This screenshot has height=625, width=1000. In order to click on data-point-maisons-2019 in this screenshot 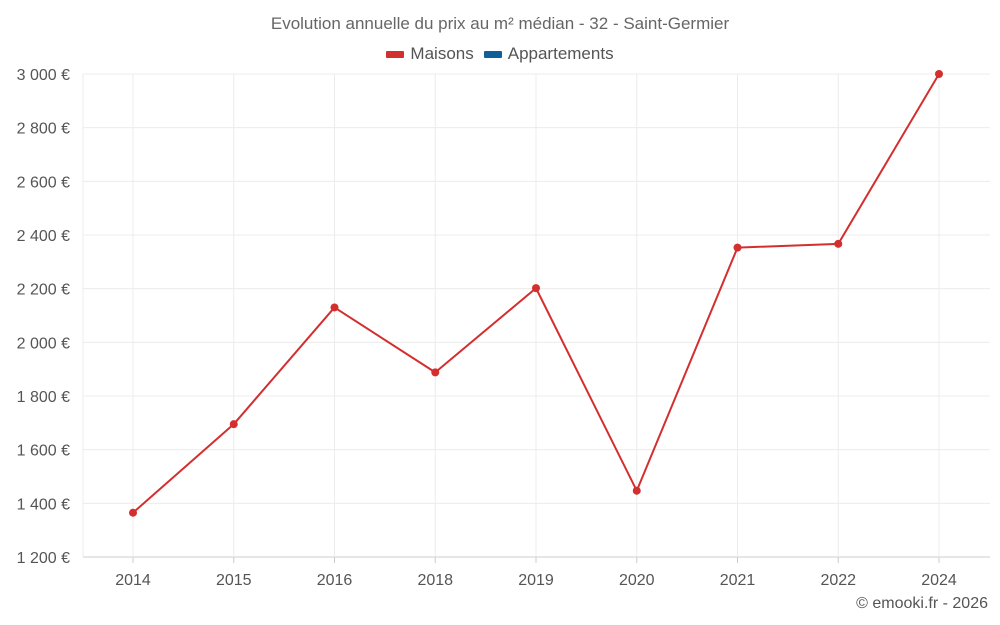, I will do `click(536, 288)`.